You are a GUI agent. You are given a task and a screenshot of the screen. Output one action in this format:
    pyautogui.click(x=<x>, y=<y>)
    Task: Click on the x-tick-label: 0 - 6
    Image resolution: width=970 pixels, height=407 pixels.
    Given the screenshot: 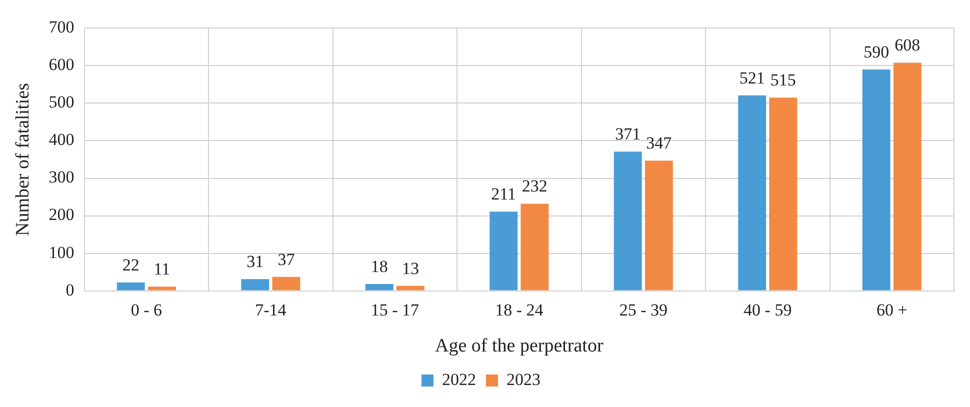 What is the action you would take?
    pyautogui.click(x=146, y=310)
    